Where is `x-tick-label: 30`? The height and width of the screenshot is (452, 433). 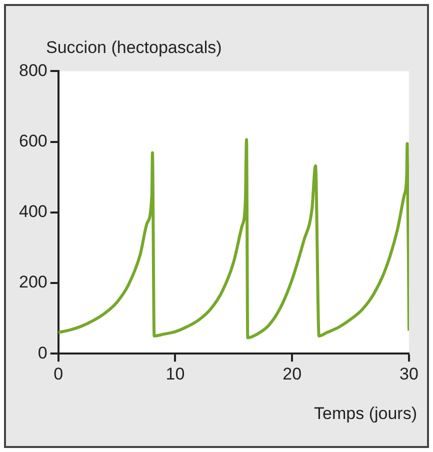 x-tick-label: 30 is located at coordinates (409, 374).